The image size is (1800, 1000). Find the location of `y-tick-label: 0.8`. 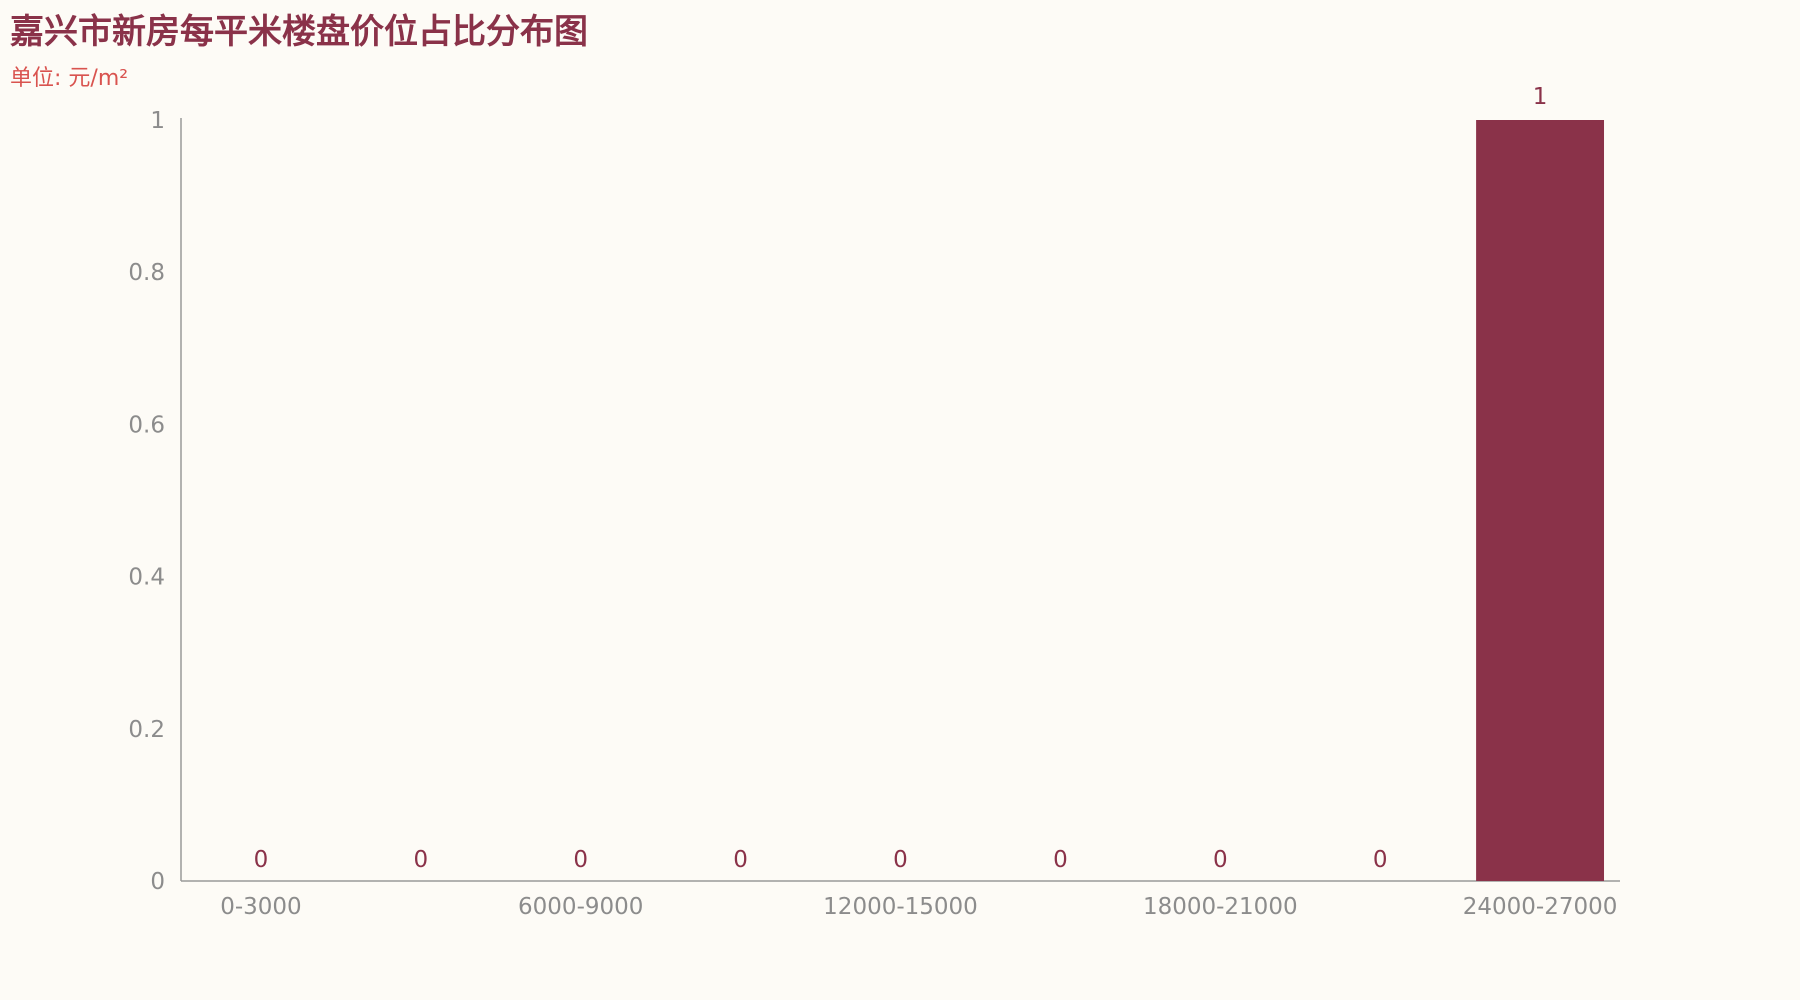

y-tick-label: 0.8 is located at coordinates (146, 273).